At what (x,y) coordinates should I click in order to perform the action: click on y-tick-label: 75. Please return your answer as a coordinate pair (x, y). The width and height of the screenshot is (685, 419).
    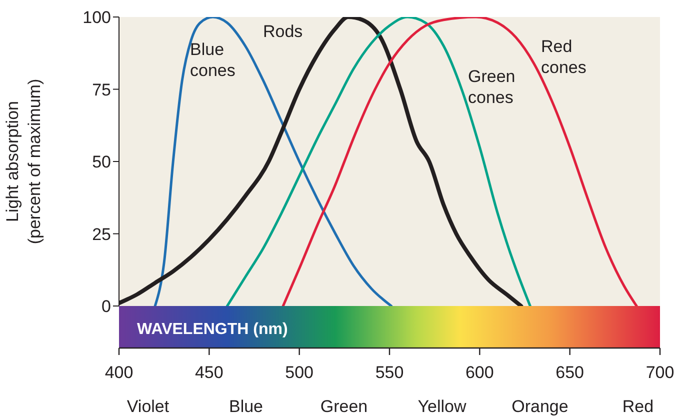
    Looking at the image, I should click on (101, 90).